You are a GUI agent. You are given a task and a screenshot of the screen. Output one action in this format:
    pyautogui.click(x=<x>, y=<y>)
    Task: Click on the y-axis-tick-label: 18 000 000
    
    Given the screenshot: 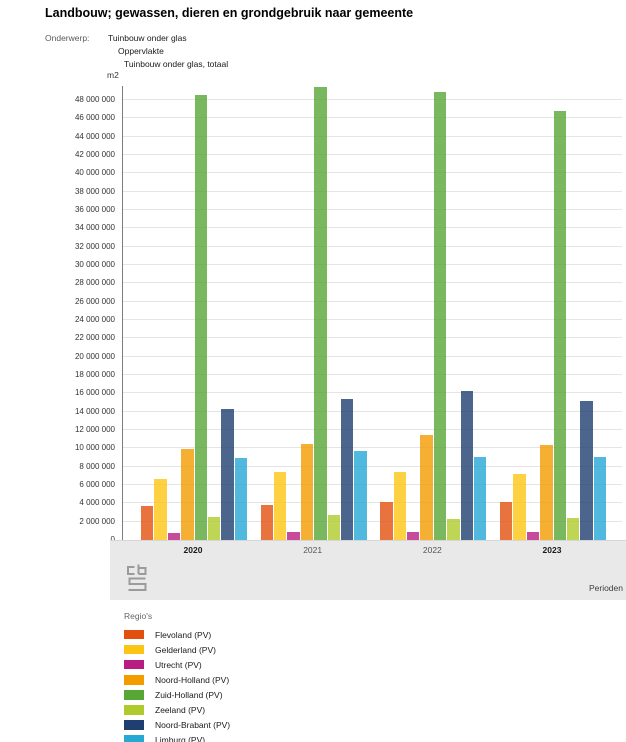 What is the action you would take?
    pyautogui.click(x=94, y=374)
    